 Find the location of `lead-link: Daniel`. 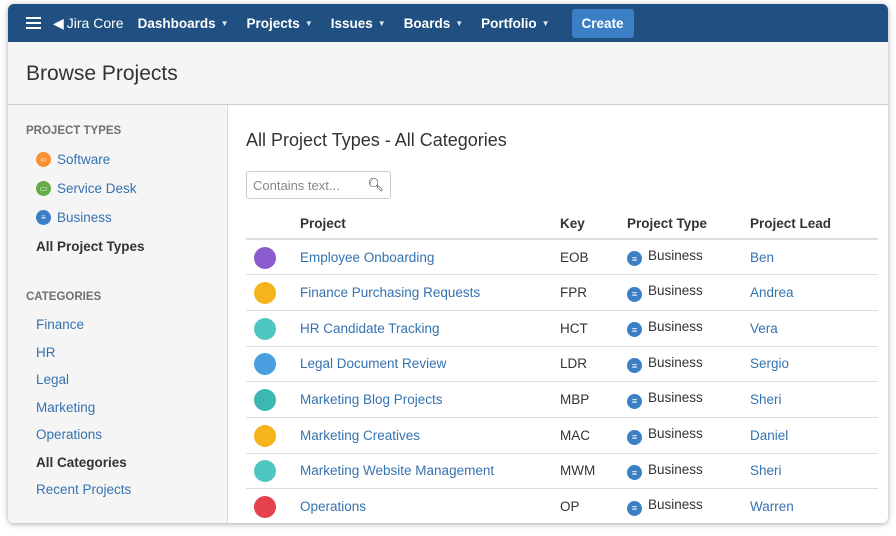

lead-link: Daniel is located at coordinates (769, 435).